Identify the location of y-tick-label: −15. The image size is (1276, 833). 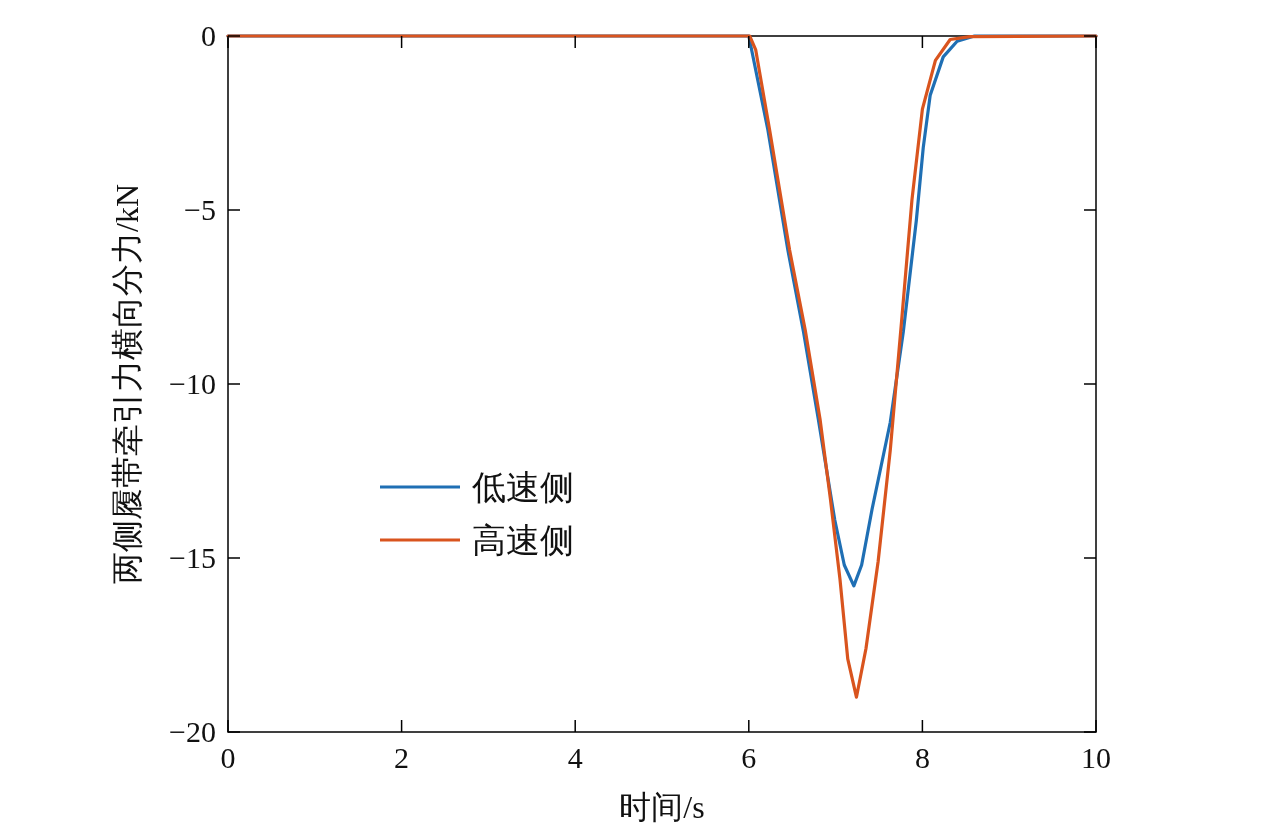
(192, 557).